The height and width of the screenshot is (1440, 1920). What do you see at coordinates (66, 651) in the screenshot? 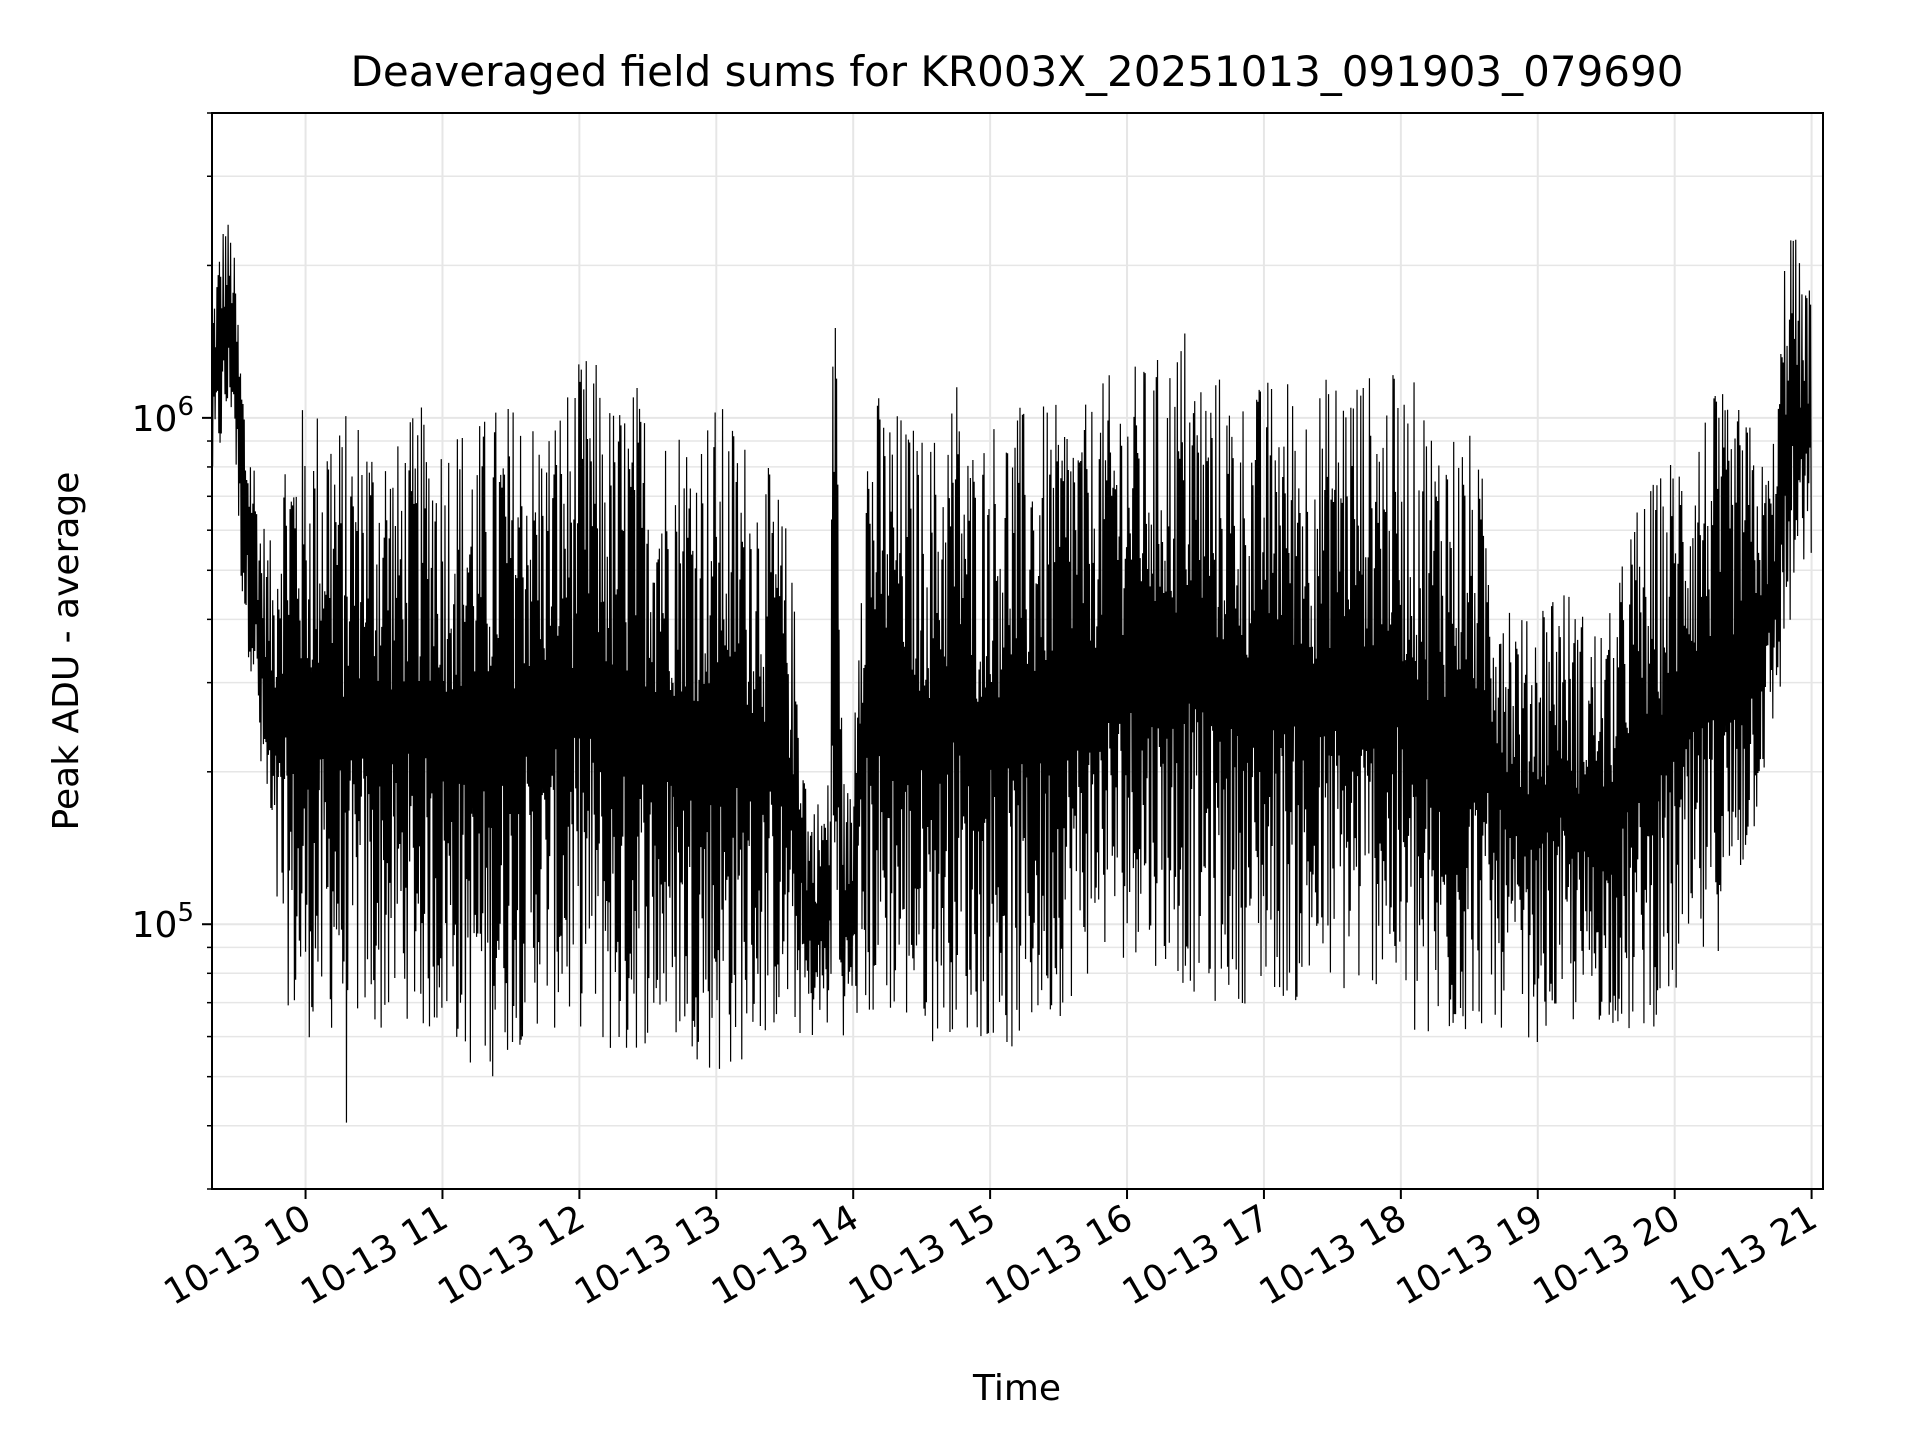
I see `y-axis-label: Peak ADU - average` at bounding box center [66, 651].